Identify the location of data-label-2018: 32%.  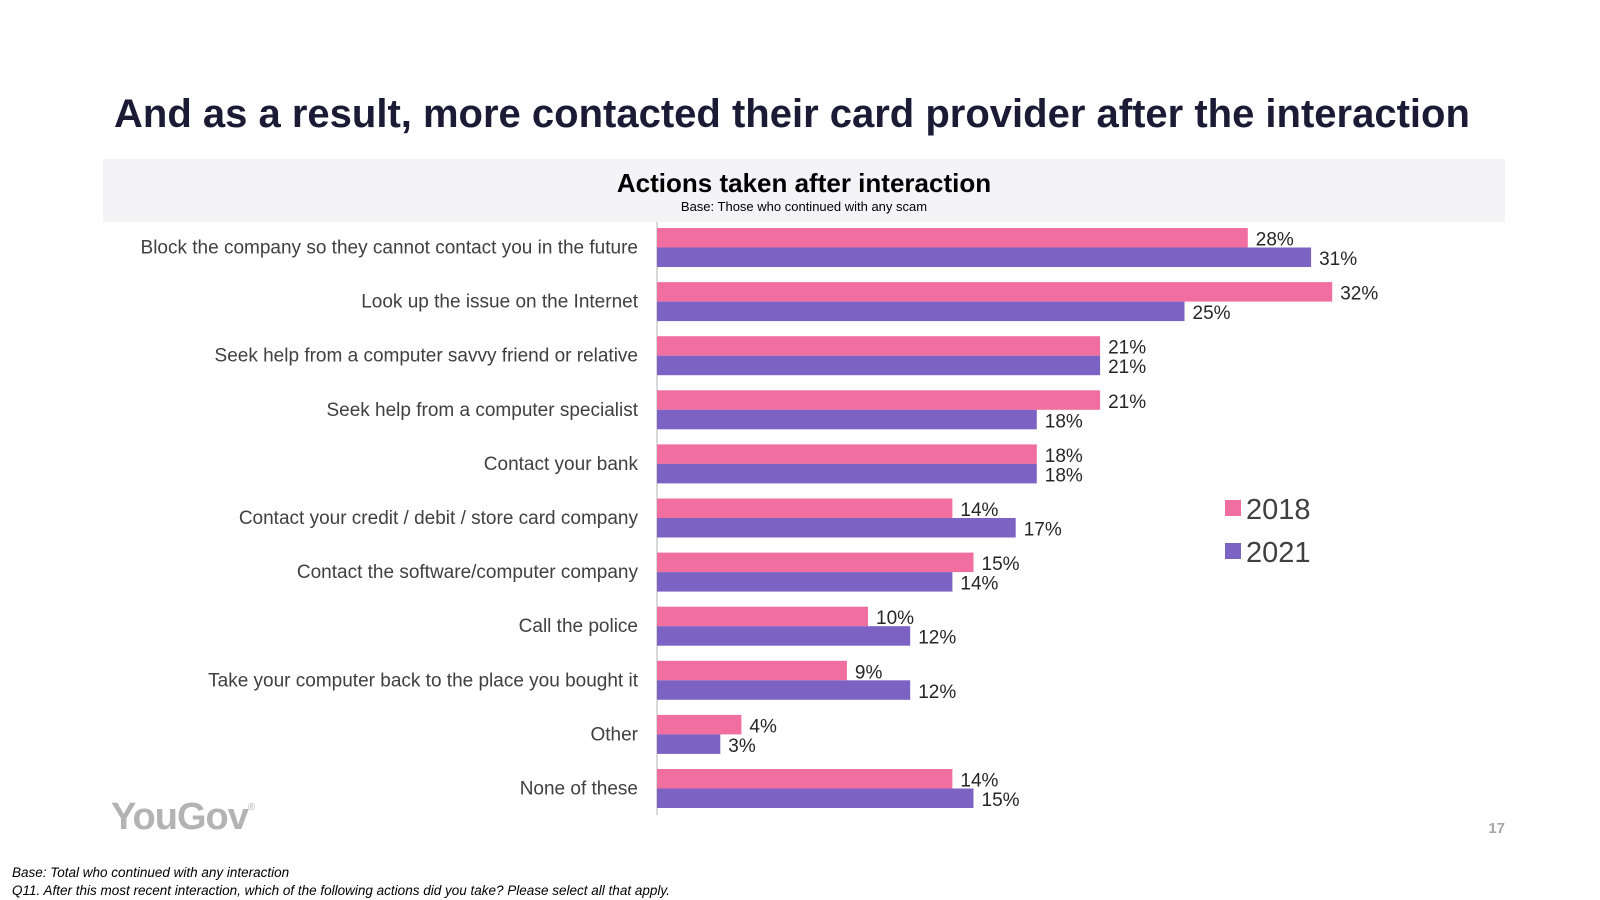
(1359, 294).